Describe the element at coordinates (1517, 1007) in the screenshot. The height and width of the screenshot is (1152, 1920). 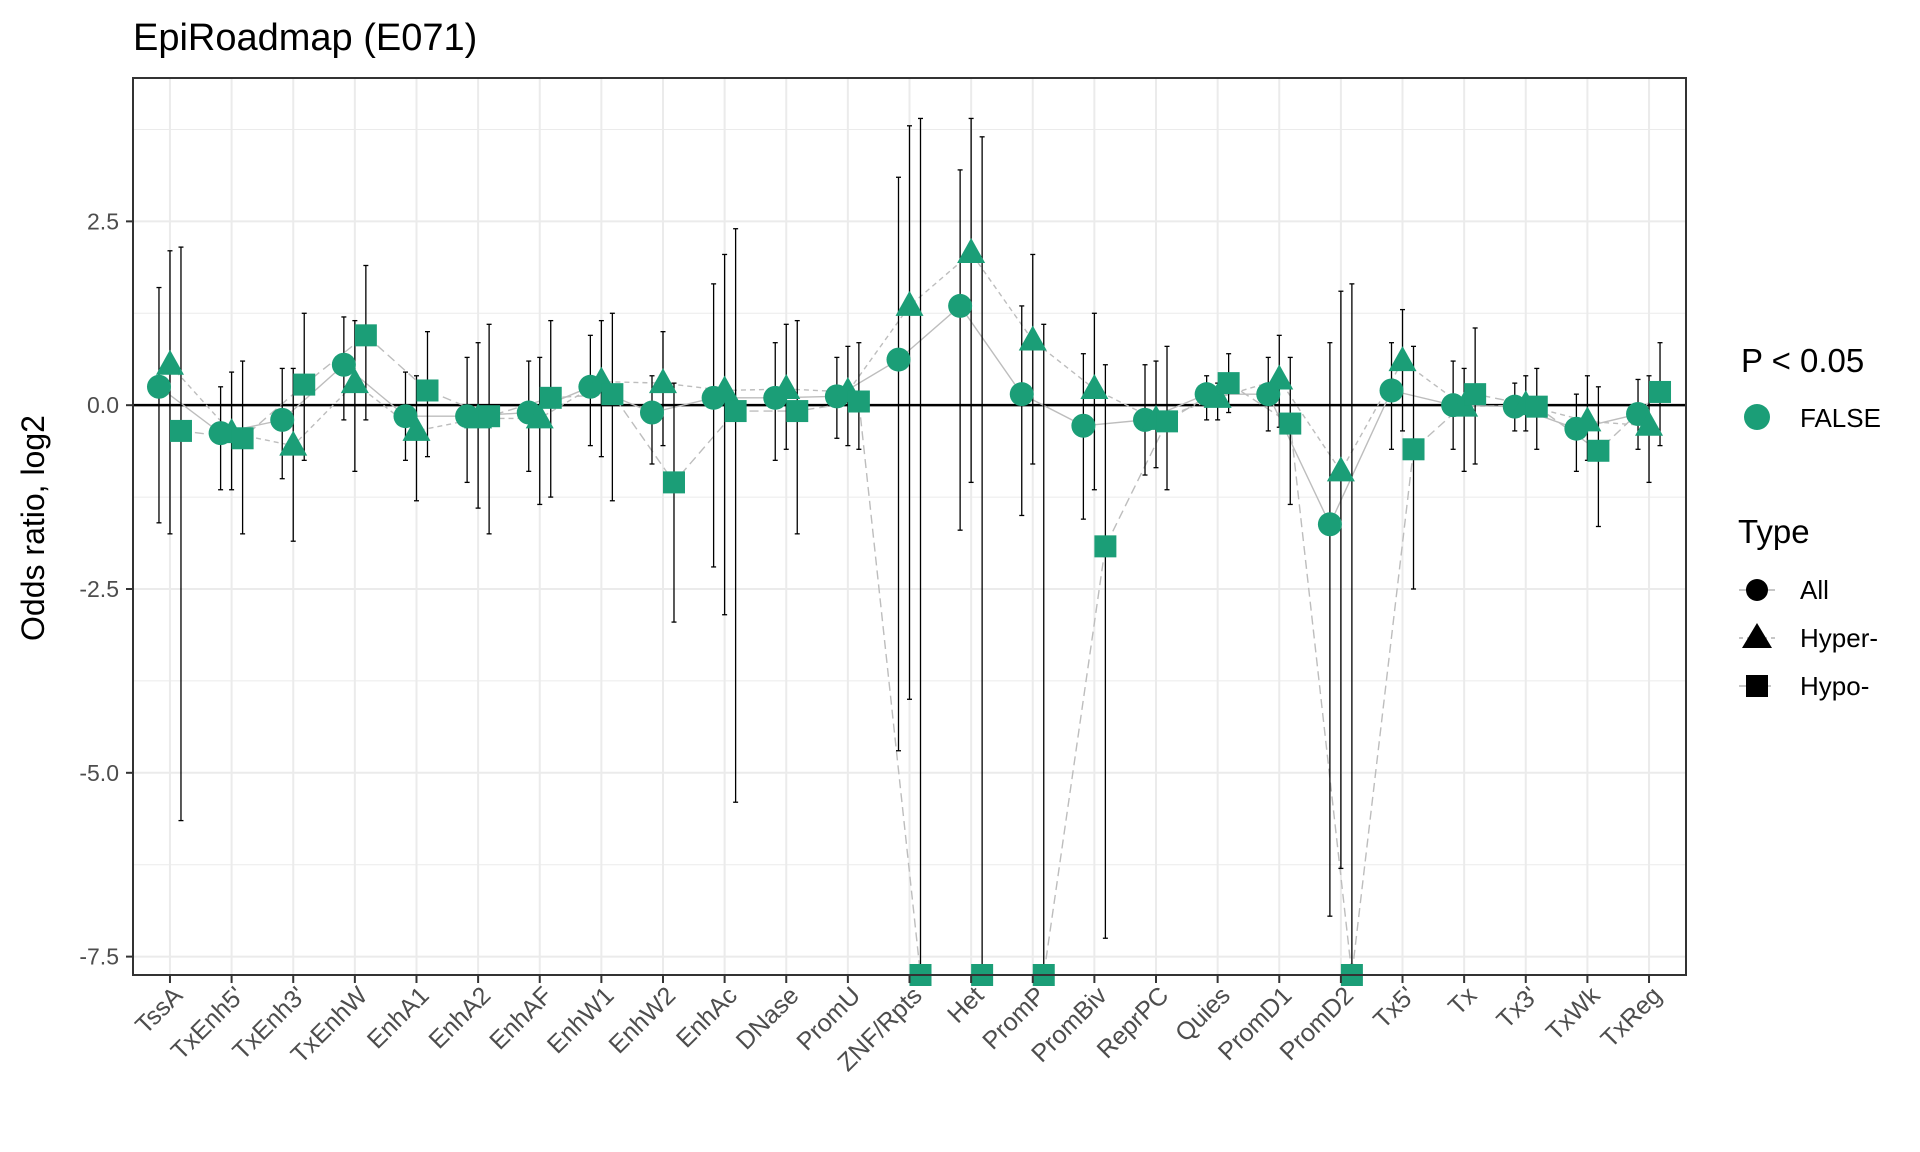
I see `x-tick-label: Tx3'` at that location.